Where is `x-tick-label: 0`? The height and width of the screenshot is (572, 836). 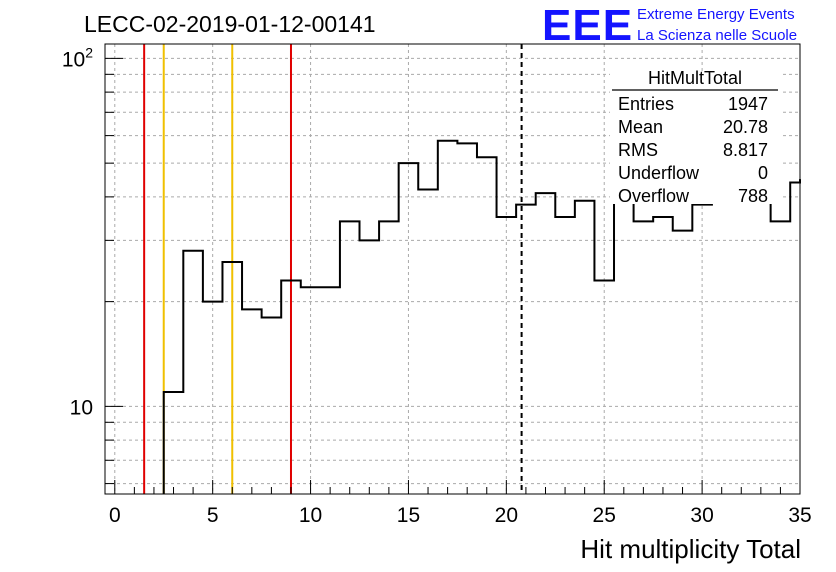 x-tick-label: 0 is located at coordinates (115, 515).